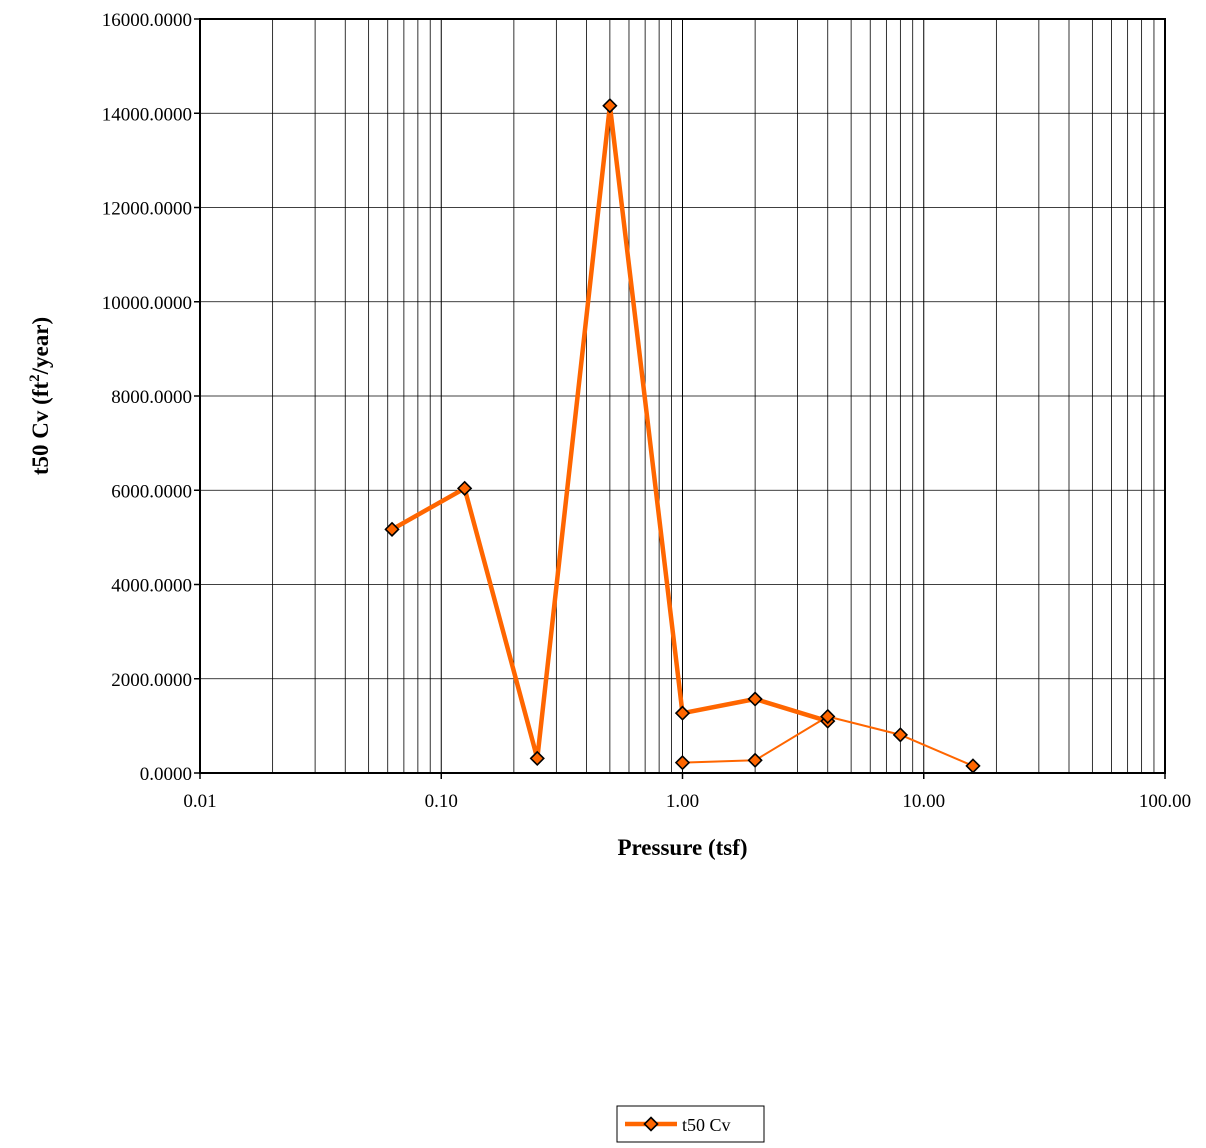 The width and height of the screenshot is (1206, 1148). I want to click on y-axis-title: t50 Cv (ft2/year), so click(40, 396).